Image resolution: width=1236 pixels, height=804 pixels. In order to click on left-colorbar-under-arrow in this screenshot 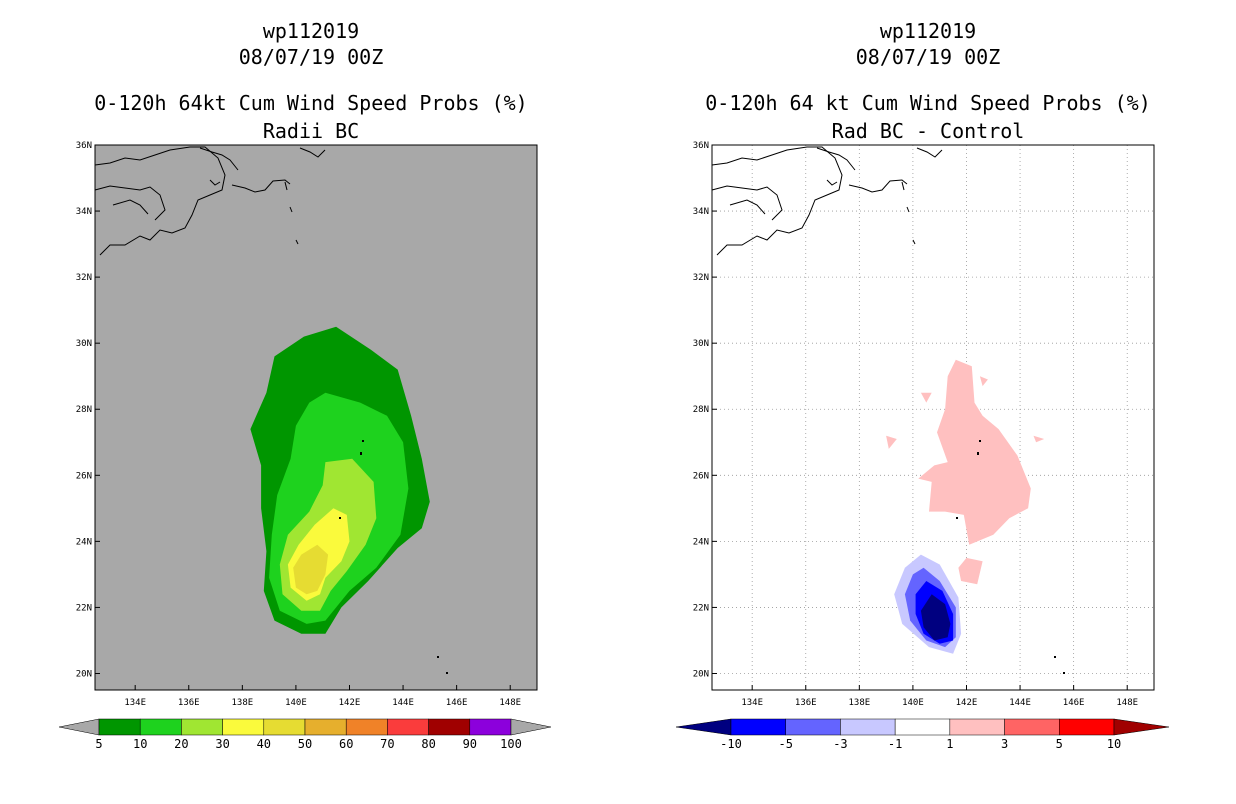, I will do `click(79, 727)`.